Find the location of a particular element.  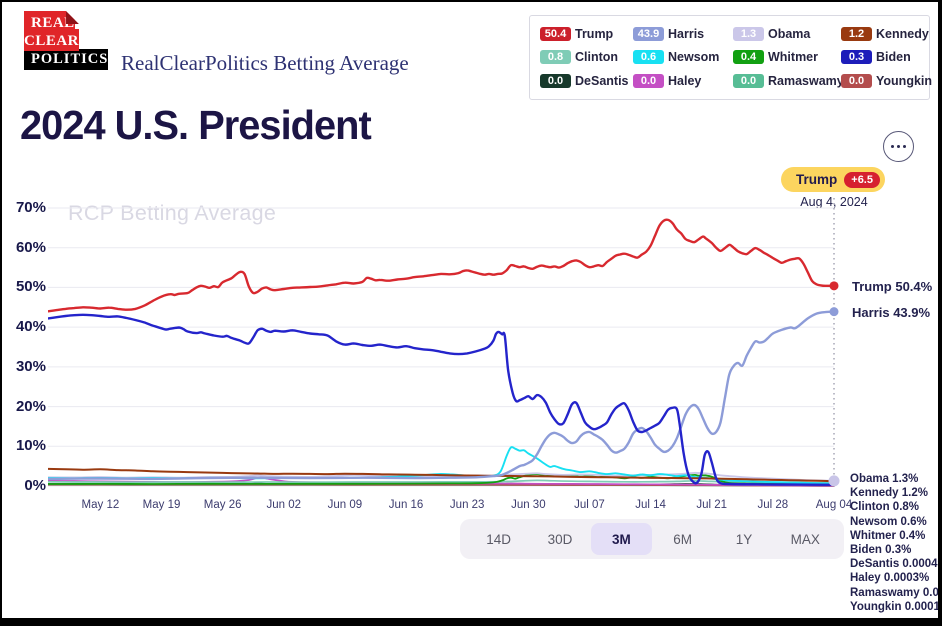

legend-candidate-name: Biden is located at coordinates (893, 57).